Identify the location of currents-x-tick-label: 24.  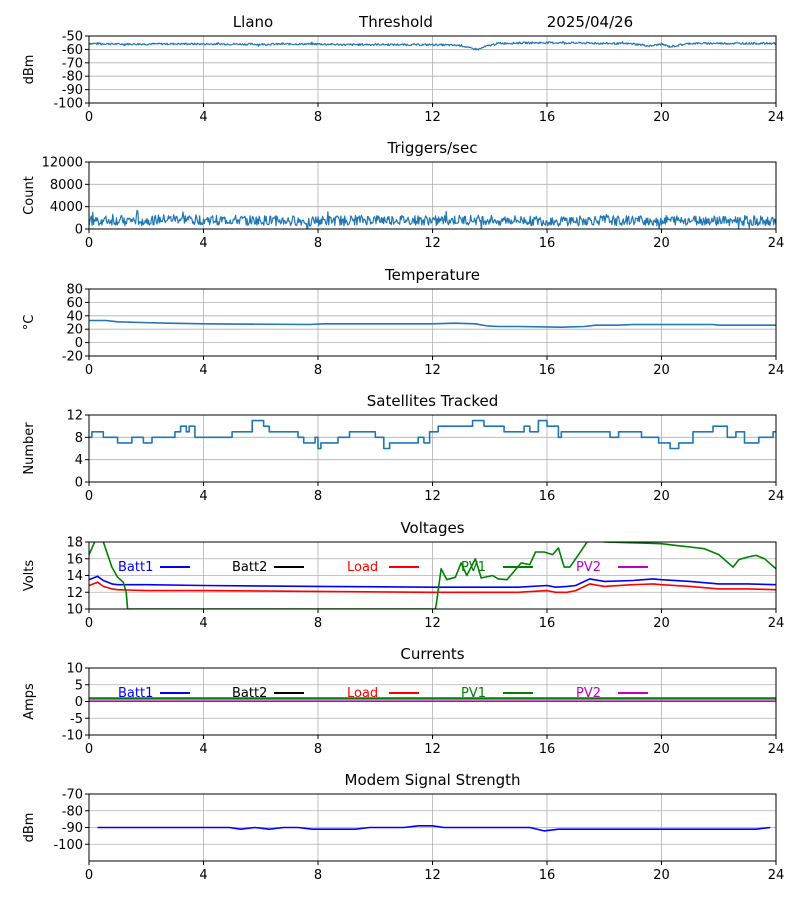
(776, 749).